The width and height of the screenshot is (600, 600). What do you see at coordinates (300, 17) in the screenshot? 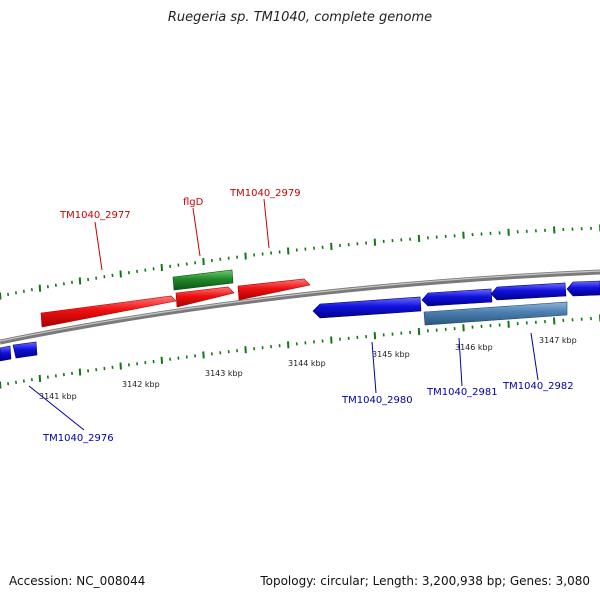
I see `map-title: Ruegeria sp. TM1040, complete genome` at bounding box center [300, 17].